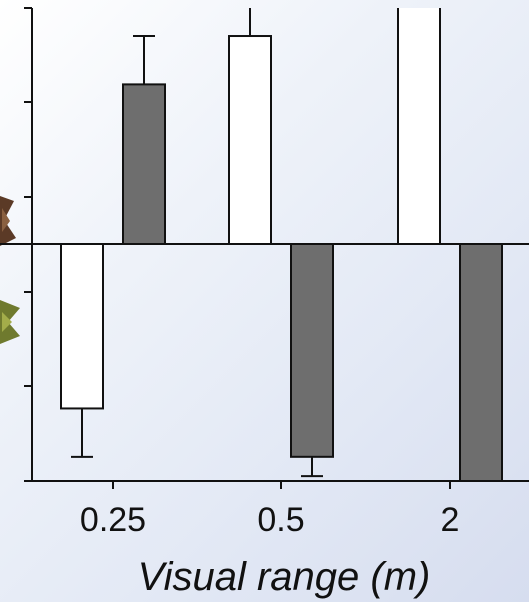 The width and height of the screenshot is (529, 602). Describe the element at coordinates (10, 322) in the screenshot. I see `green-fish-icon` at that location.